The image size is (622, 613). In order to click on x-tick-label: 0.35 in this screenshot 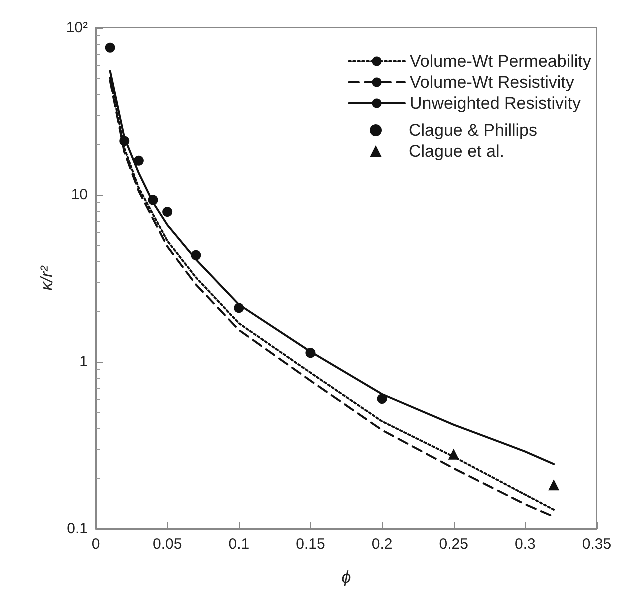, I will do `click(597, 544)`.